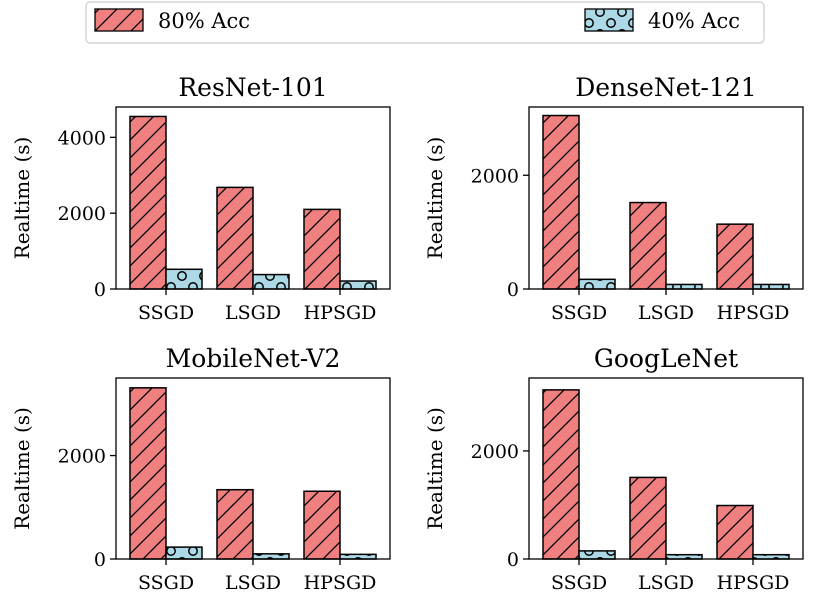 This screenshot has width=830, height=610. I want to click on y-tick-label: 4000, so click(82, 138).